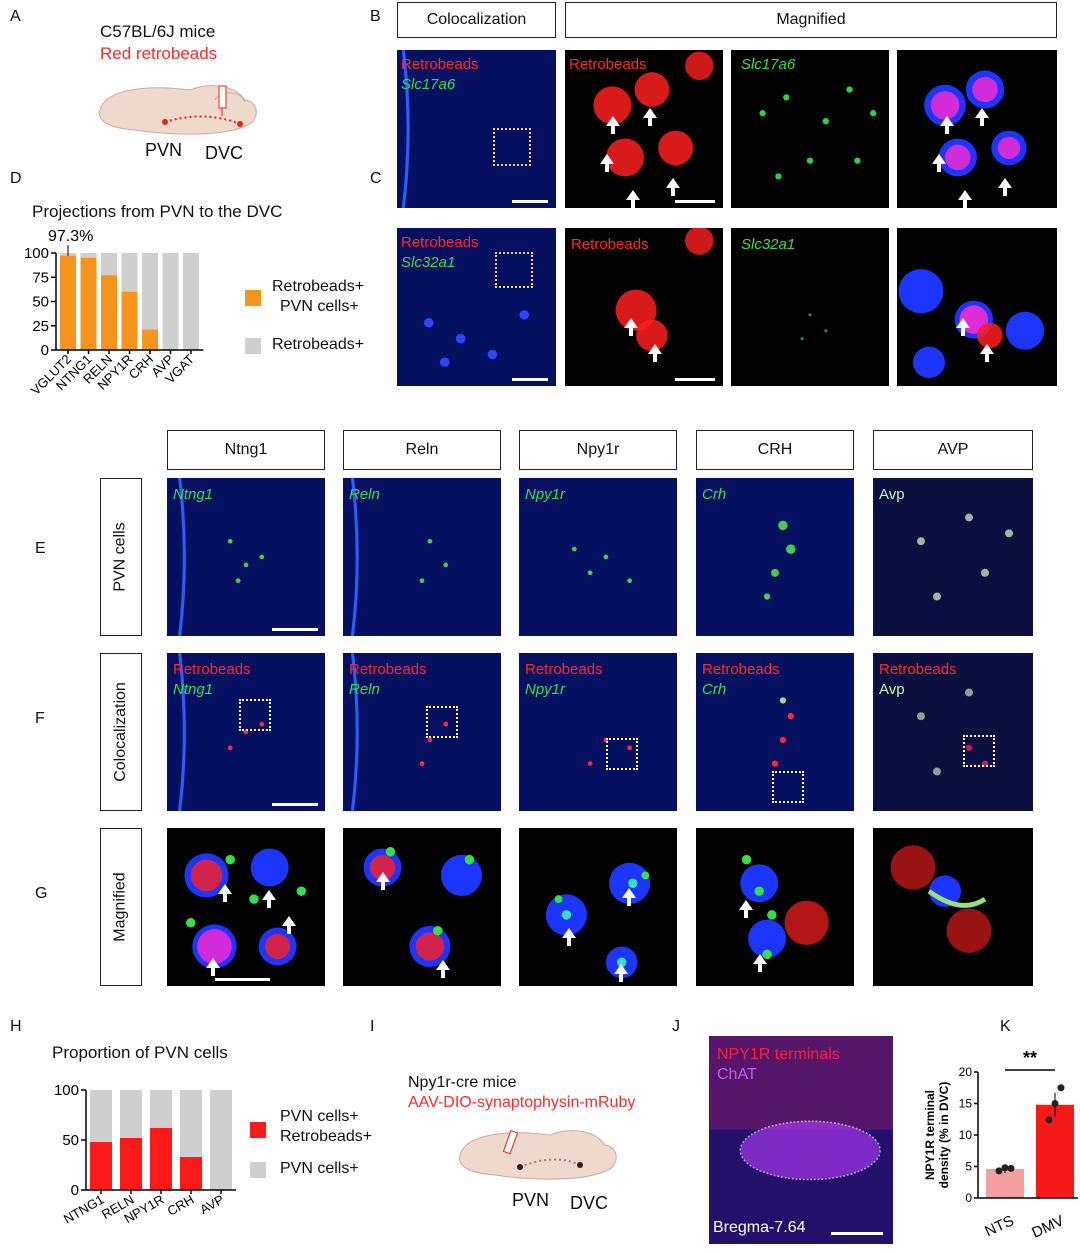 The height and width of the screenshot is (1253, 1080). I want to click on row-label-colocalization: Colocalization, so click(121, 732).